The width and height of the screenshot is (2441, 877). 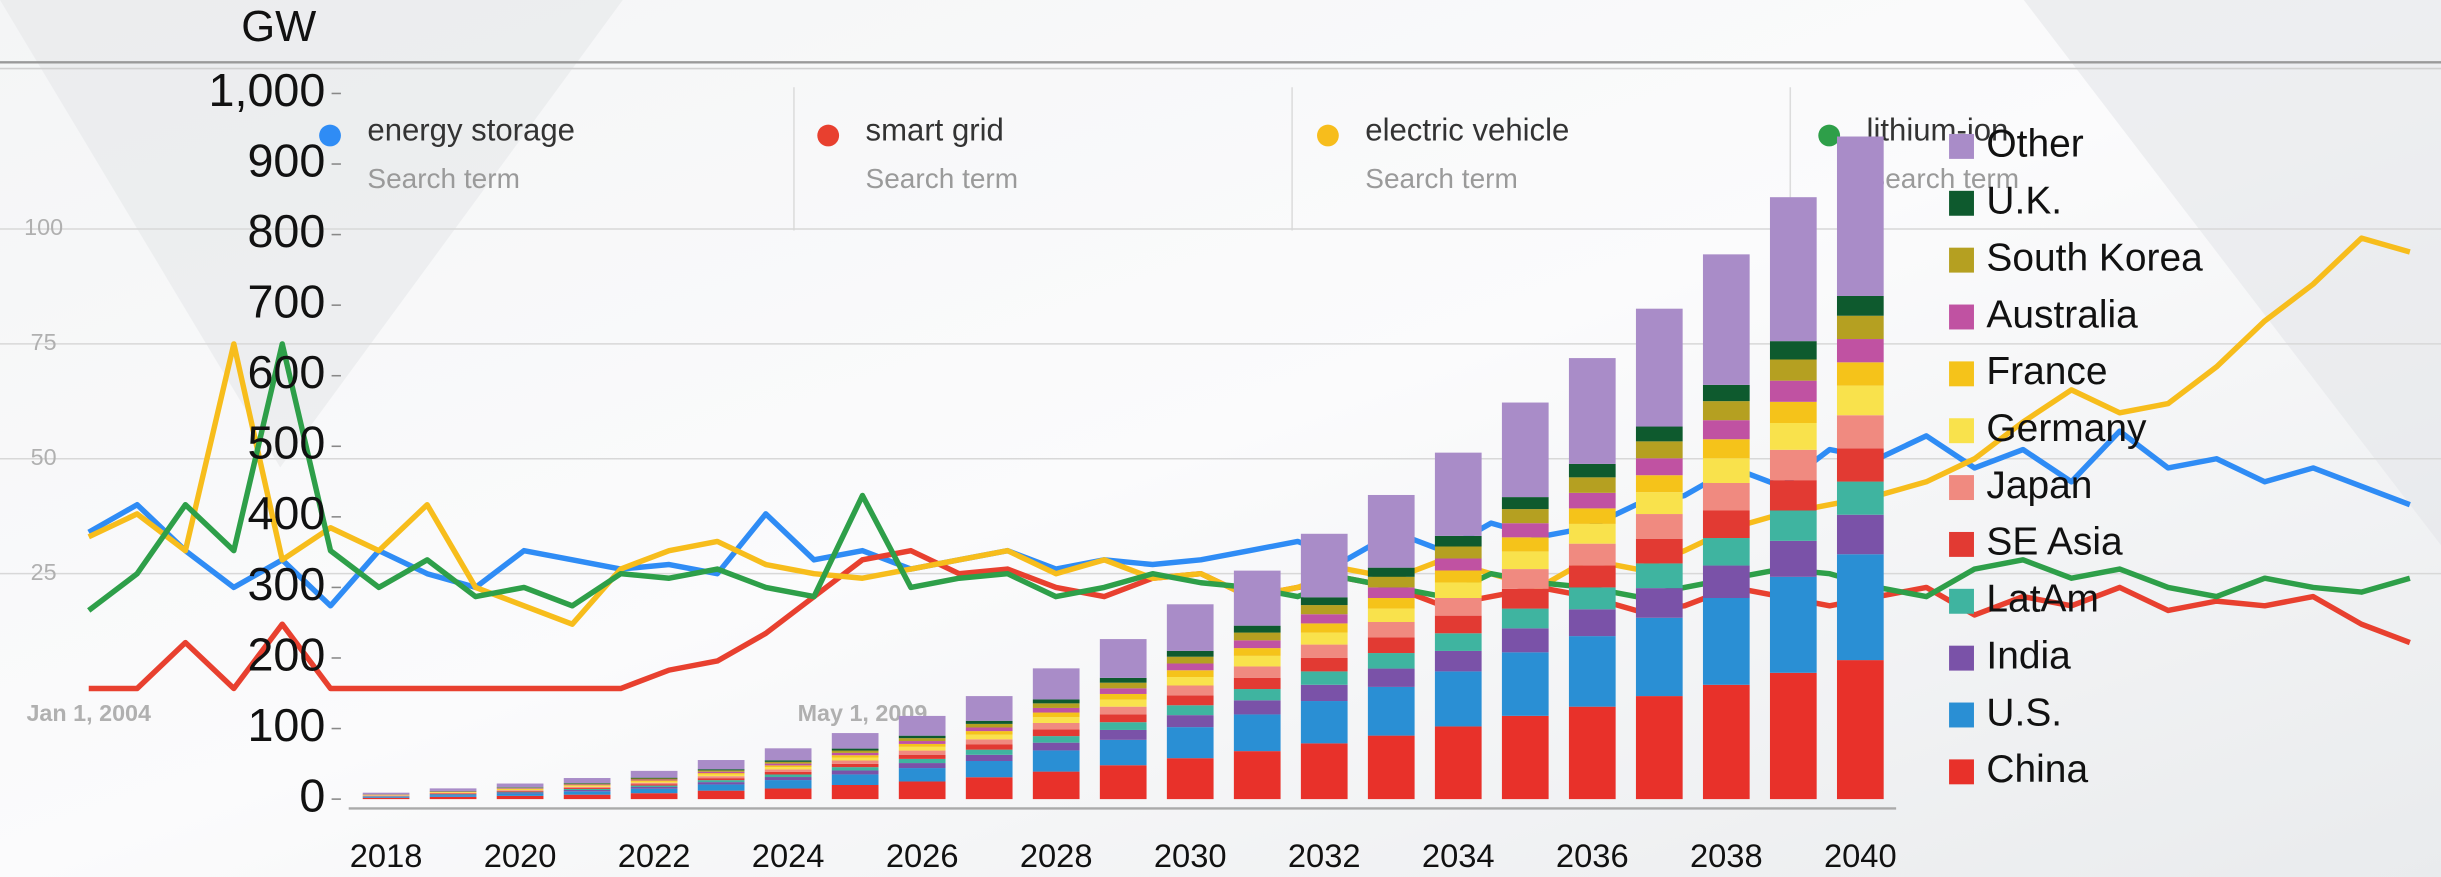 I want to click on x-tick-label: 2026, so click(x=922, y=855).